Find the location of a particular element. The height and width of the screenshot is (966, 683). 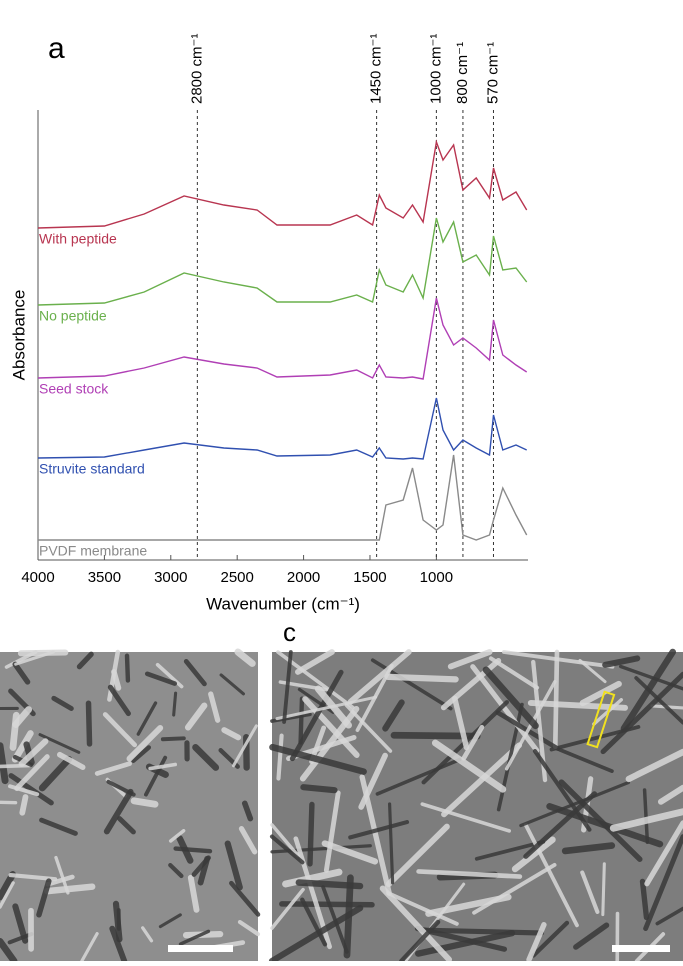

series-label: PVDF membrane is located at coordinates (93, 551).